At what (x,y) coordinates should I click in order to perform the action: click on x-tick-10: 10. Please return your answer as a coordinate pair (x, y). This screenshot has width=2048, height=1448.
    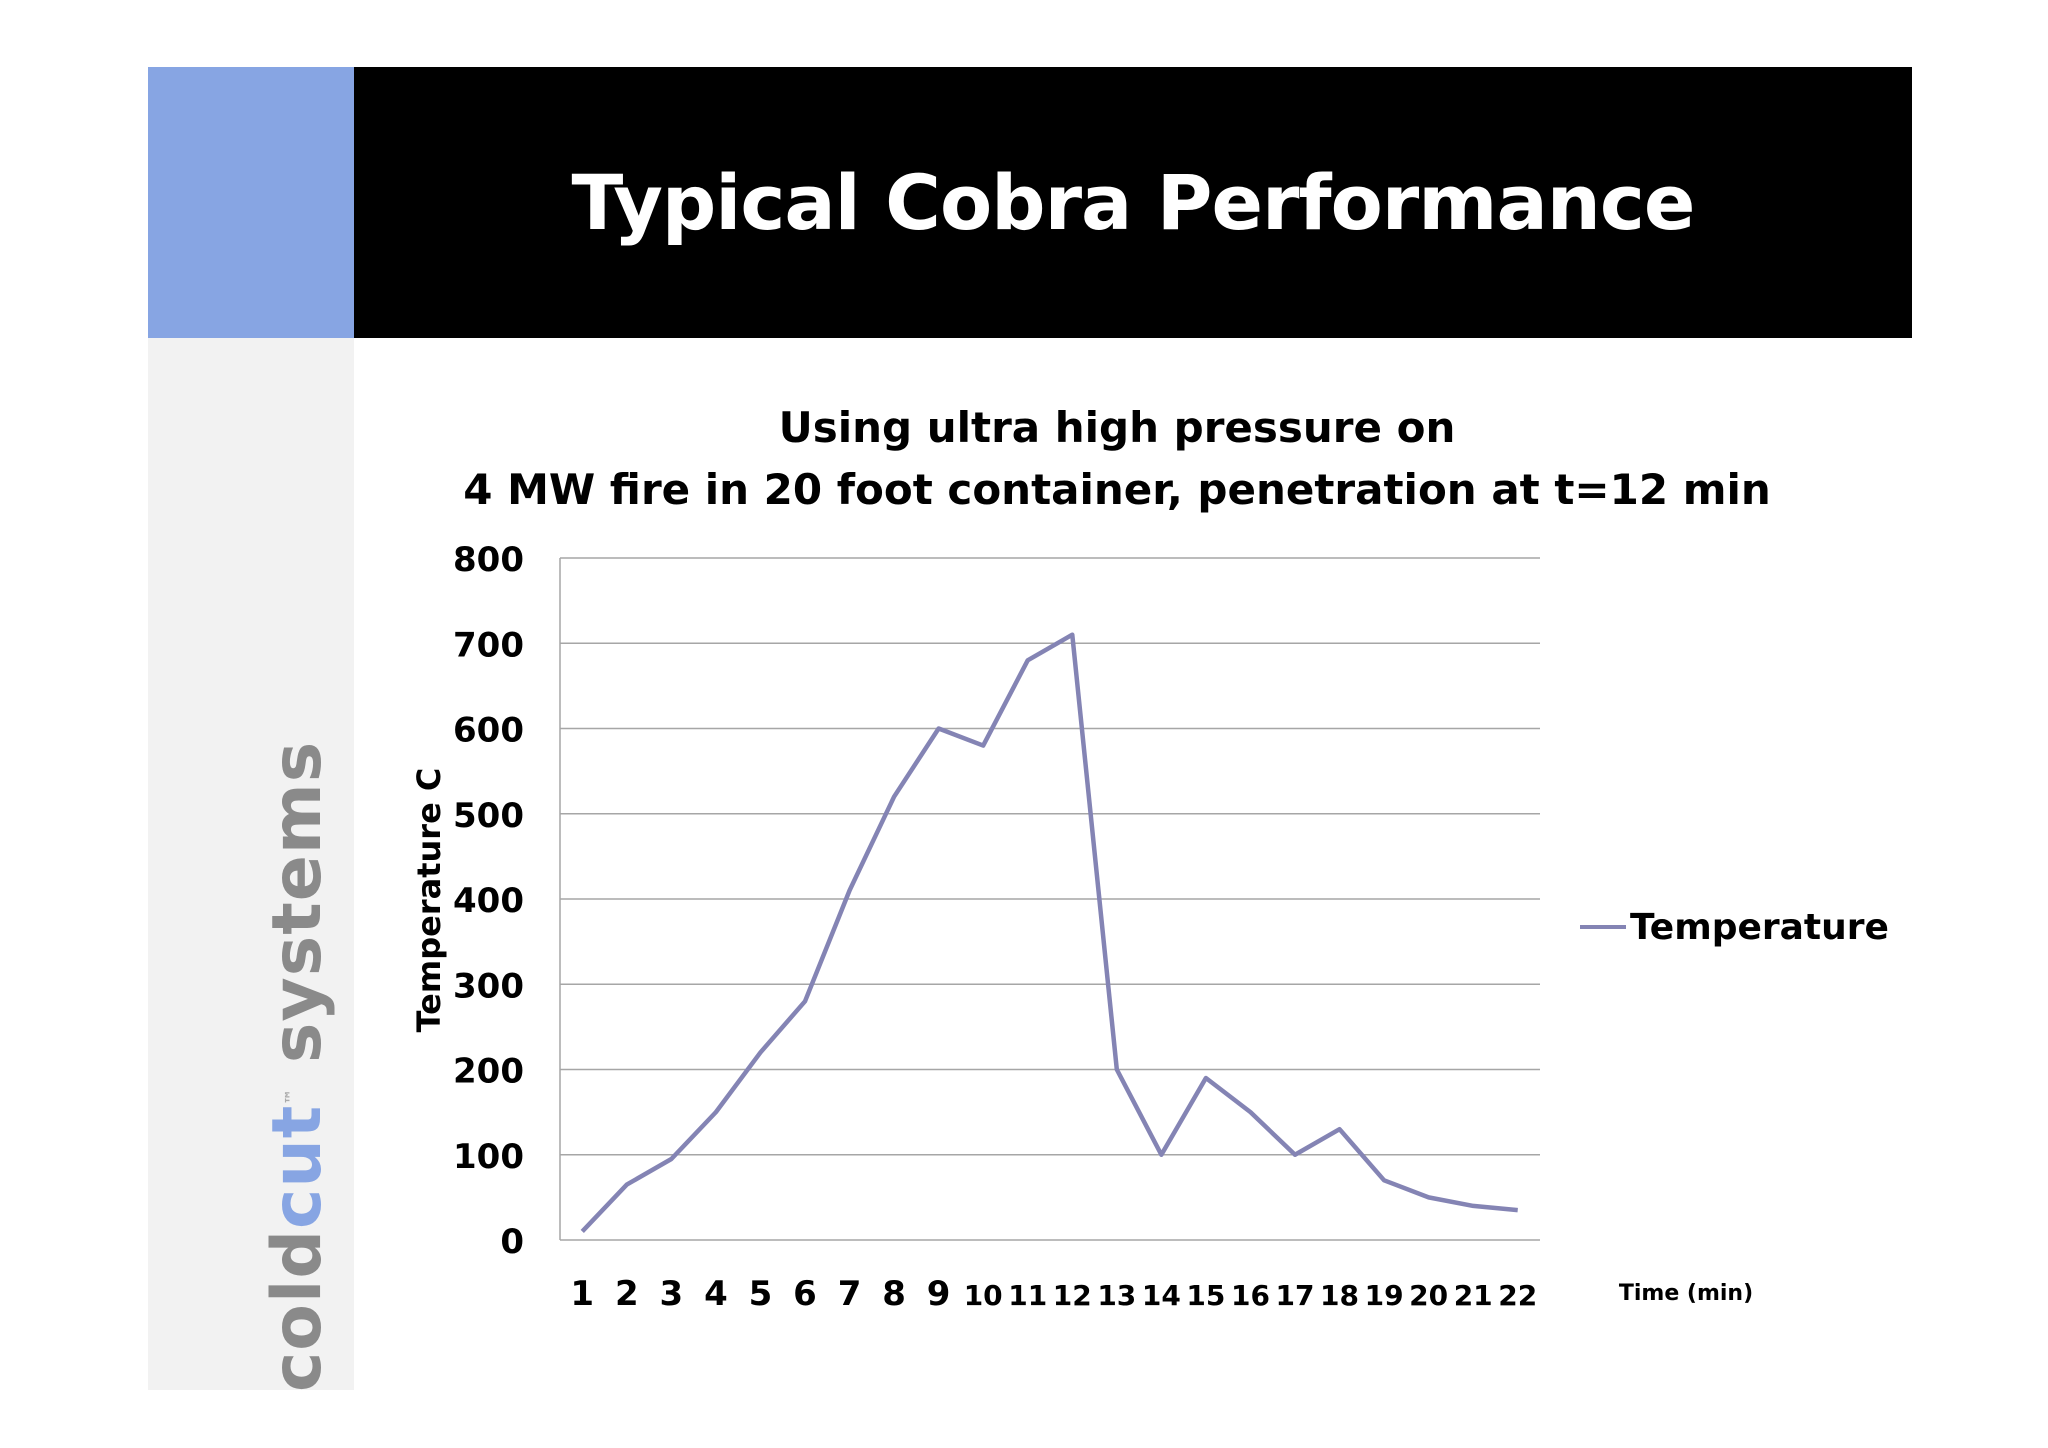
    Looking at the image, I should click on (983, 1295).